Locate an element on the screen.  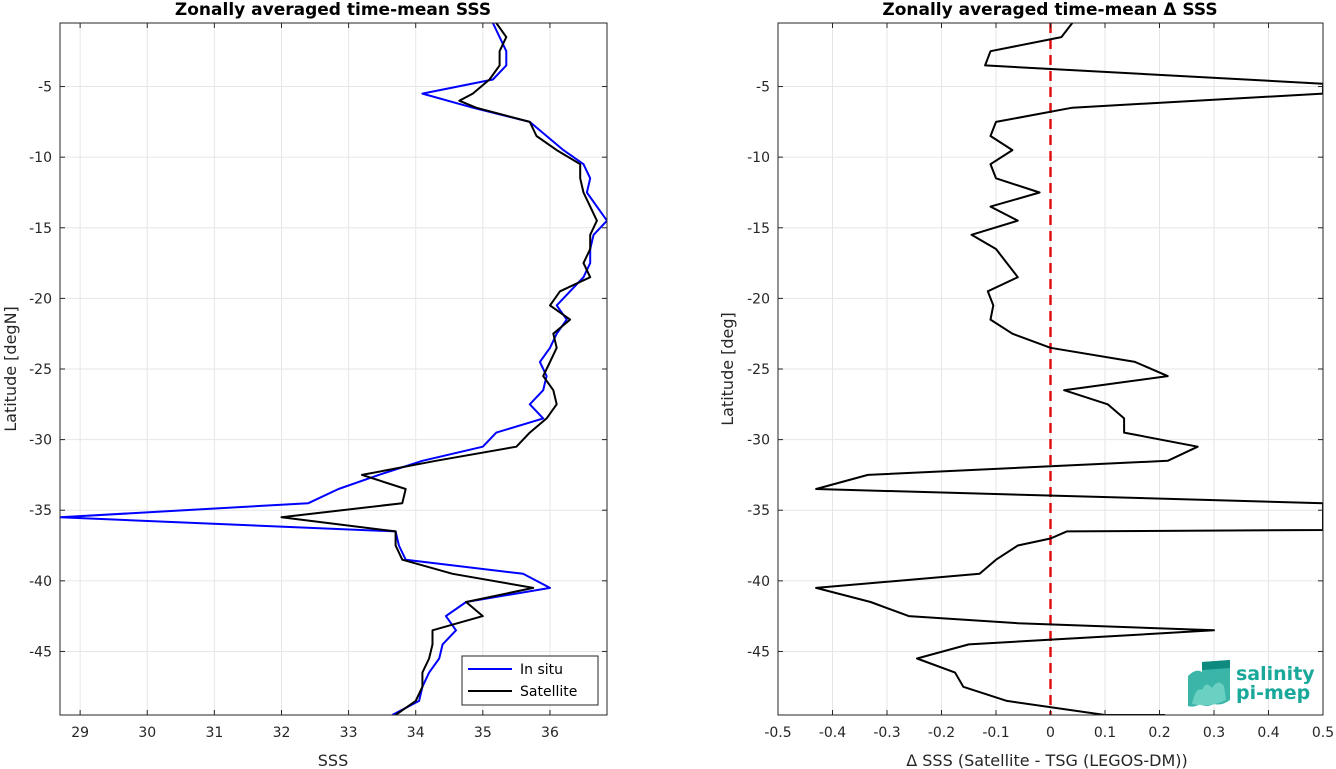
left-x-tick-label: 34 is located at coordinates (416, 733).